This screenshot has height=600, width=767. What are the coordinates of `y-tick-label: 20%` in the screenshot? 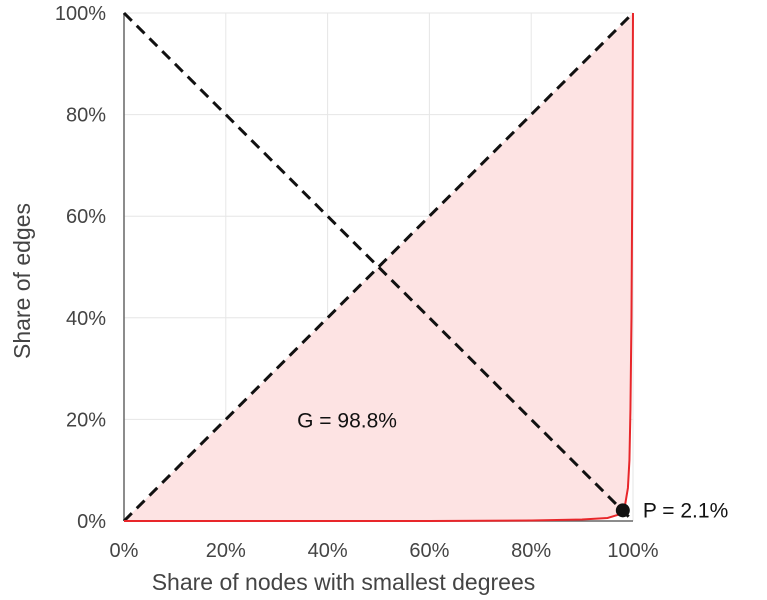 It's located at (86, 420).